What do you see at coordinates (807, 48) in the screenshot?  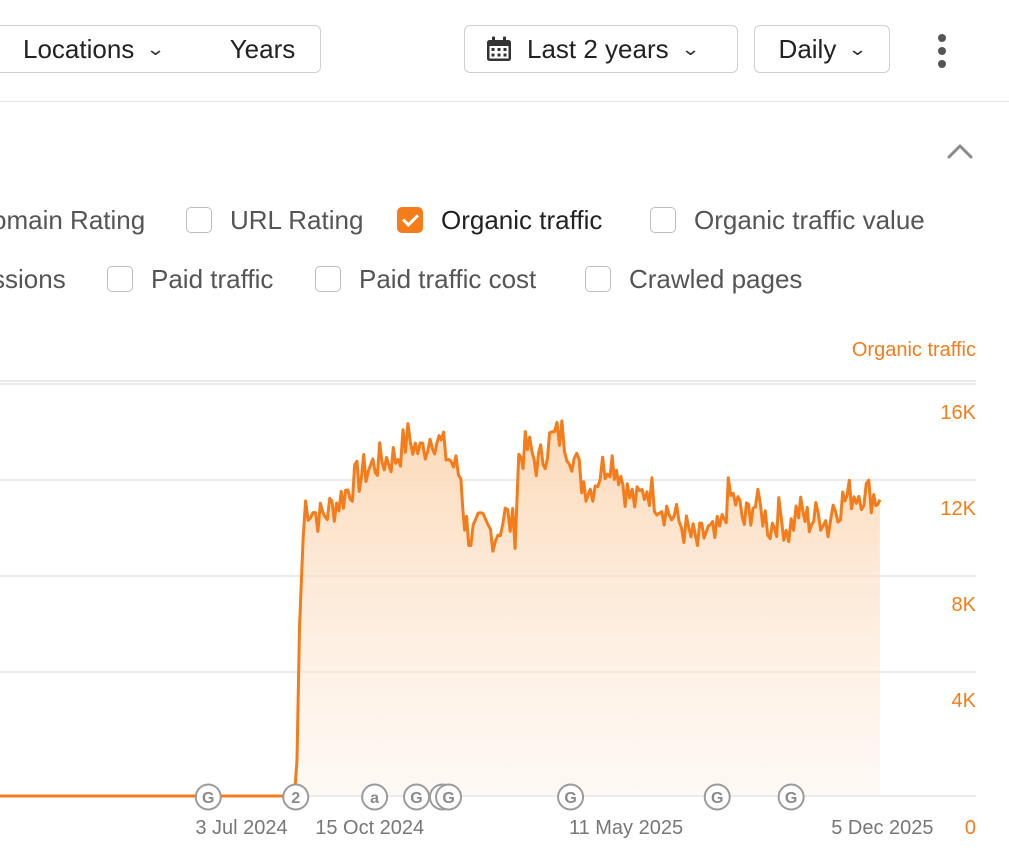 I see `interval-label: Daily` at bounding box center [807, 48].